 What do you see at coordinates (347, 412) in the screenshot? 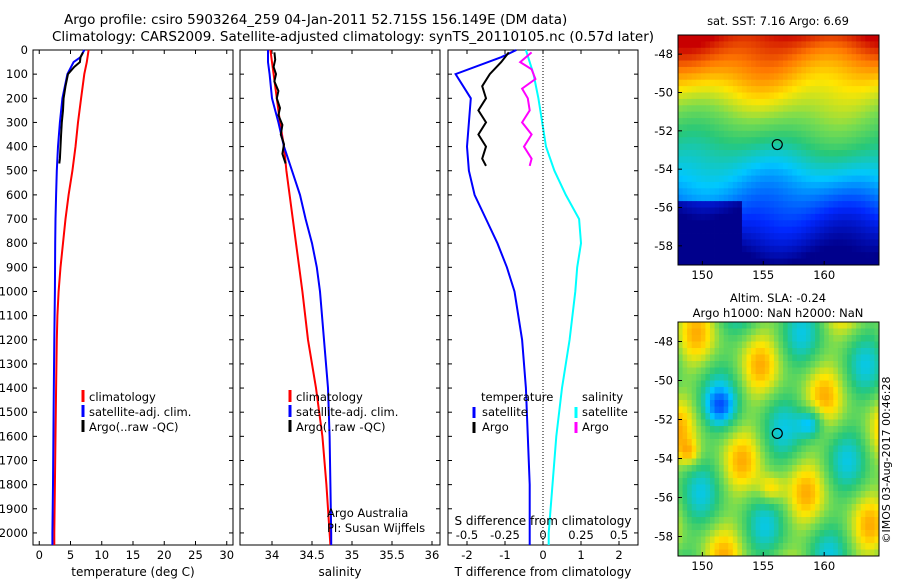
I see `legend-label: satellite-adj. clim.` at bounding box center [347, 412].